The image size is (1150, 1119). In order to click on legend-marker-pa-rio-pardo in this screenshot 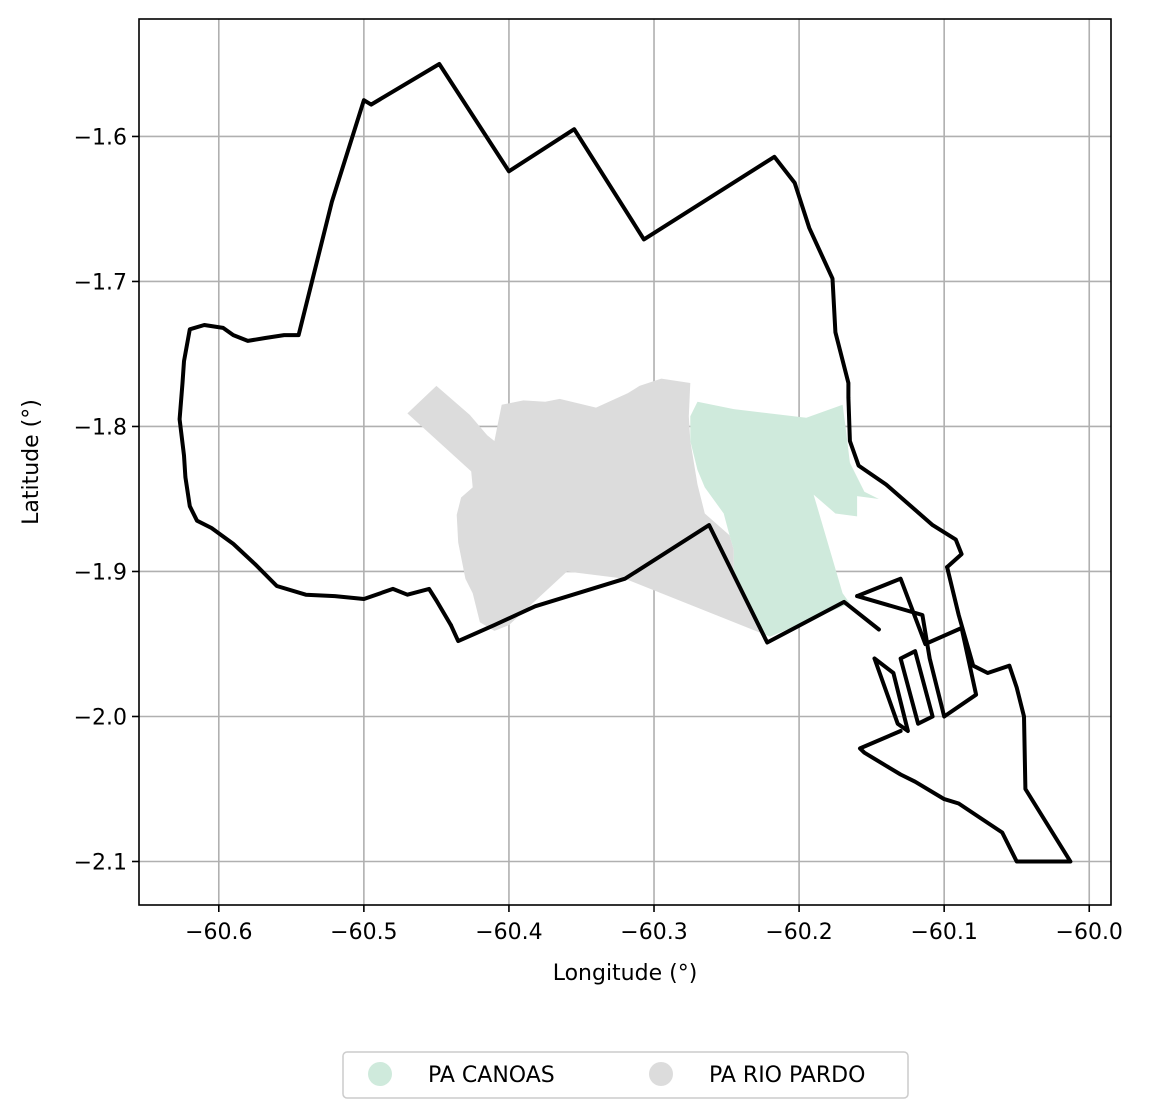, I will do `click(661, 1074)`.